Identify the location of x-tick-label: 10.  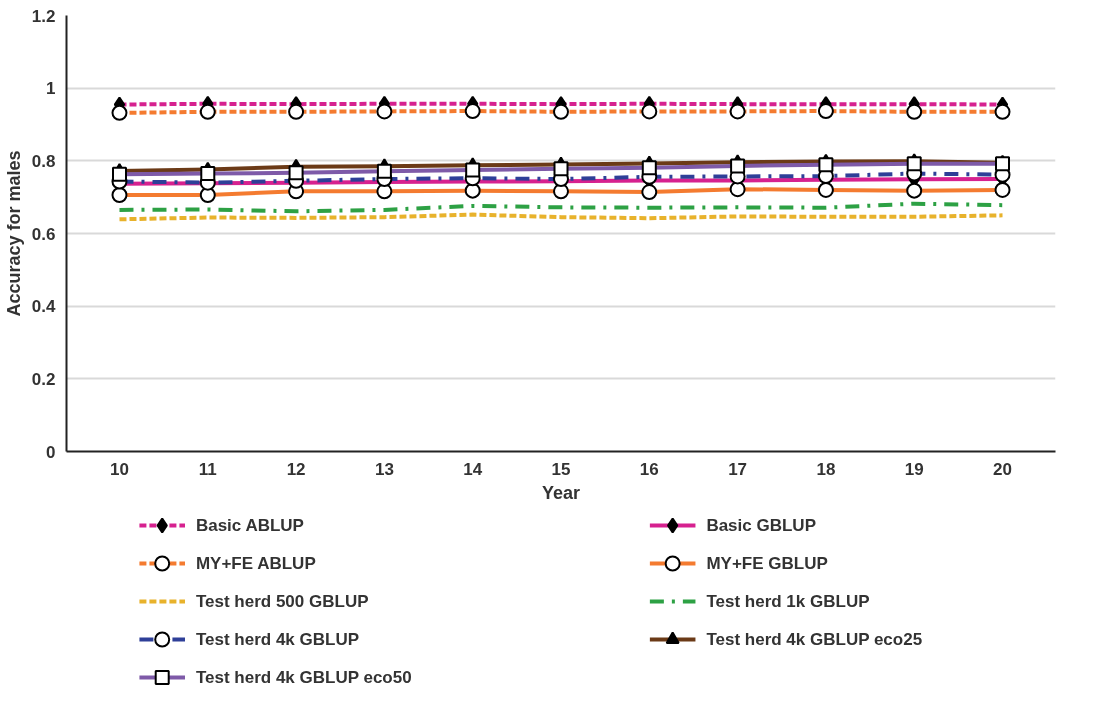
(119, 469).